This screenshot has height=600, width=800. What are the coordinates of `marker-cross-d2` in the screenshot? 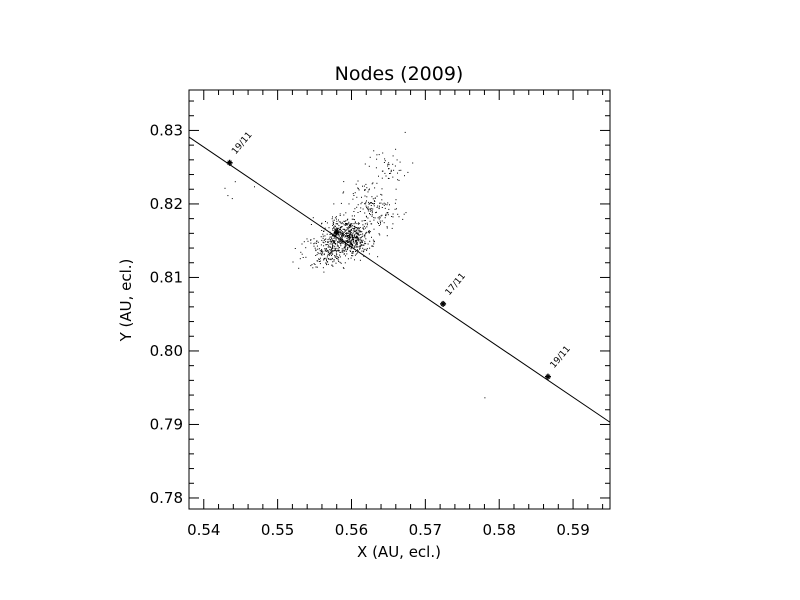 It's located at (229, 163).